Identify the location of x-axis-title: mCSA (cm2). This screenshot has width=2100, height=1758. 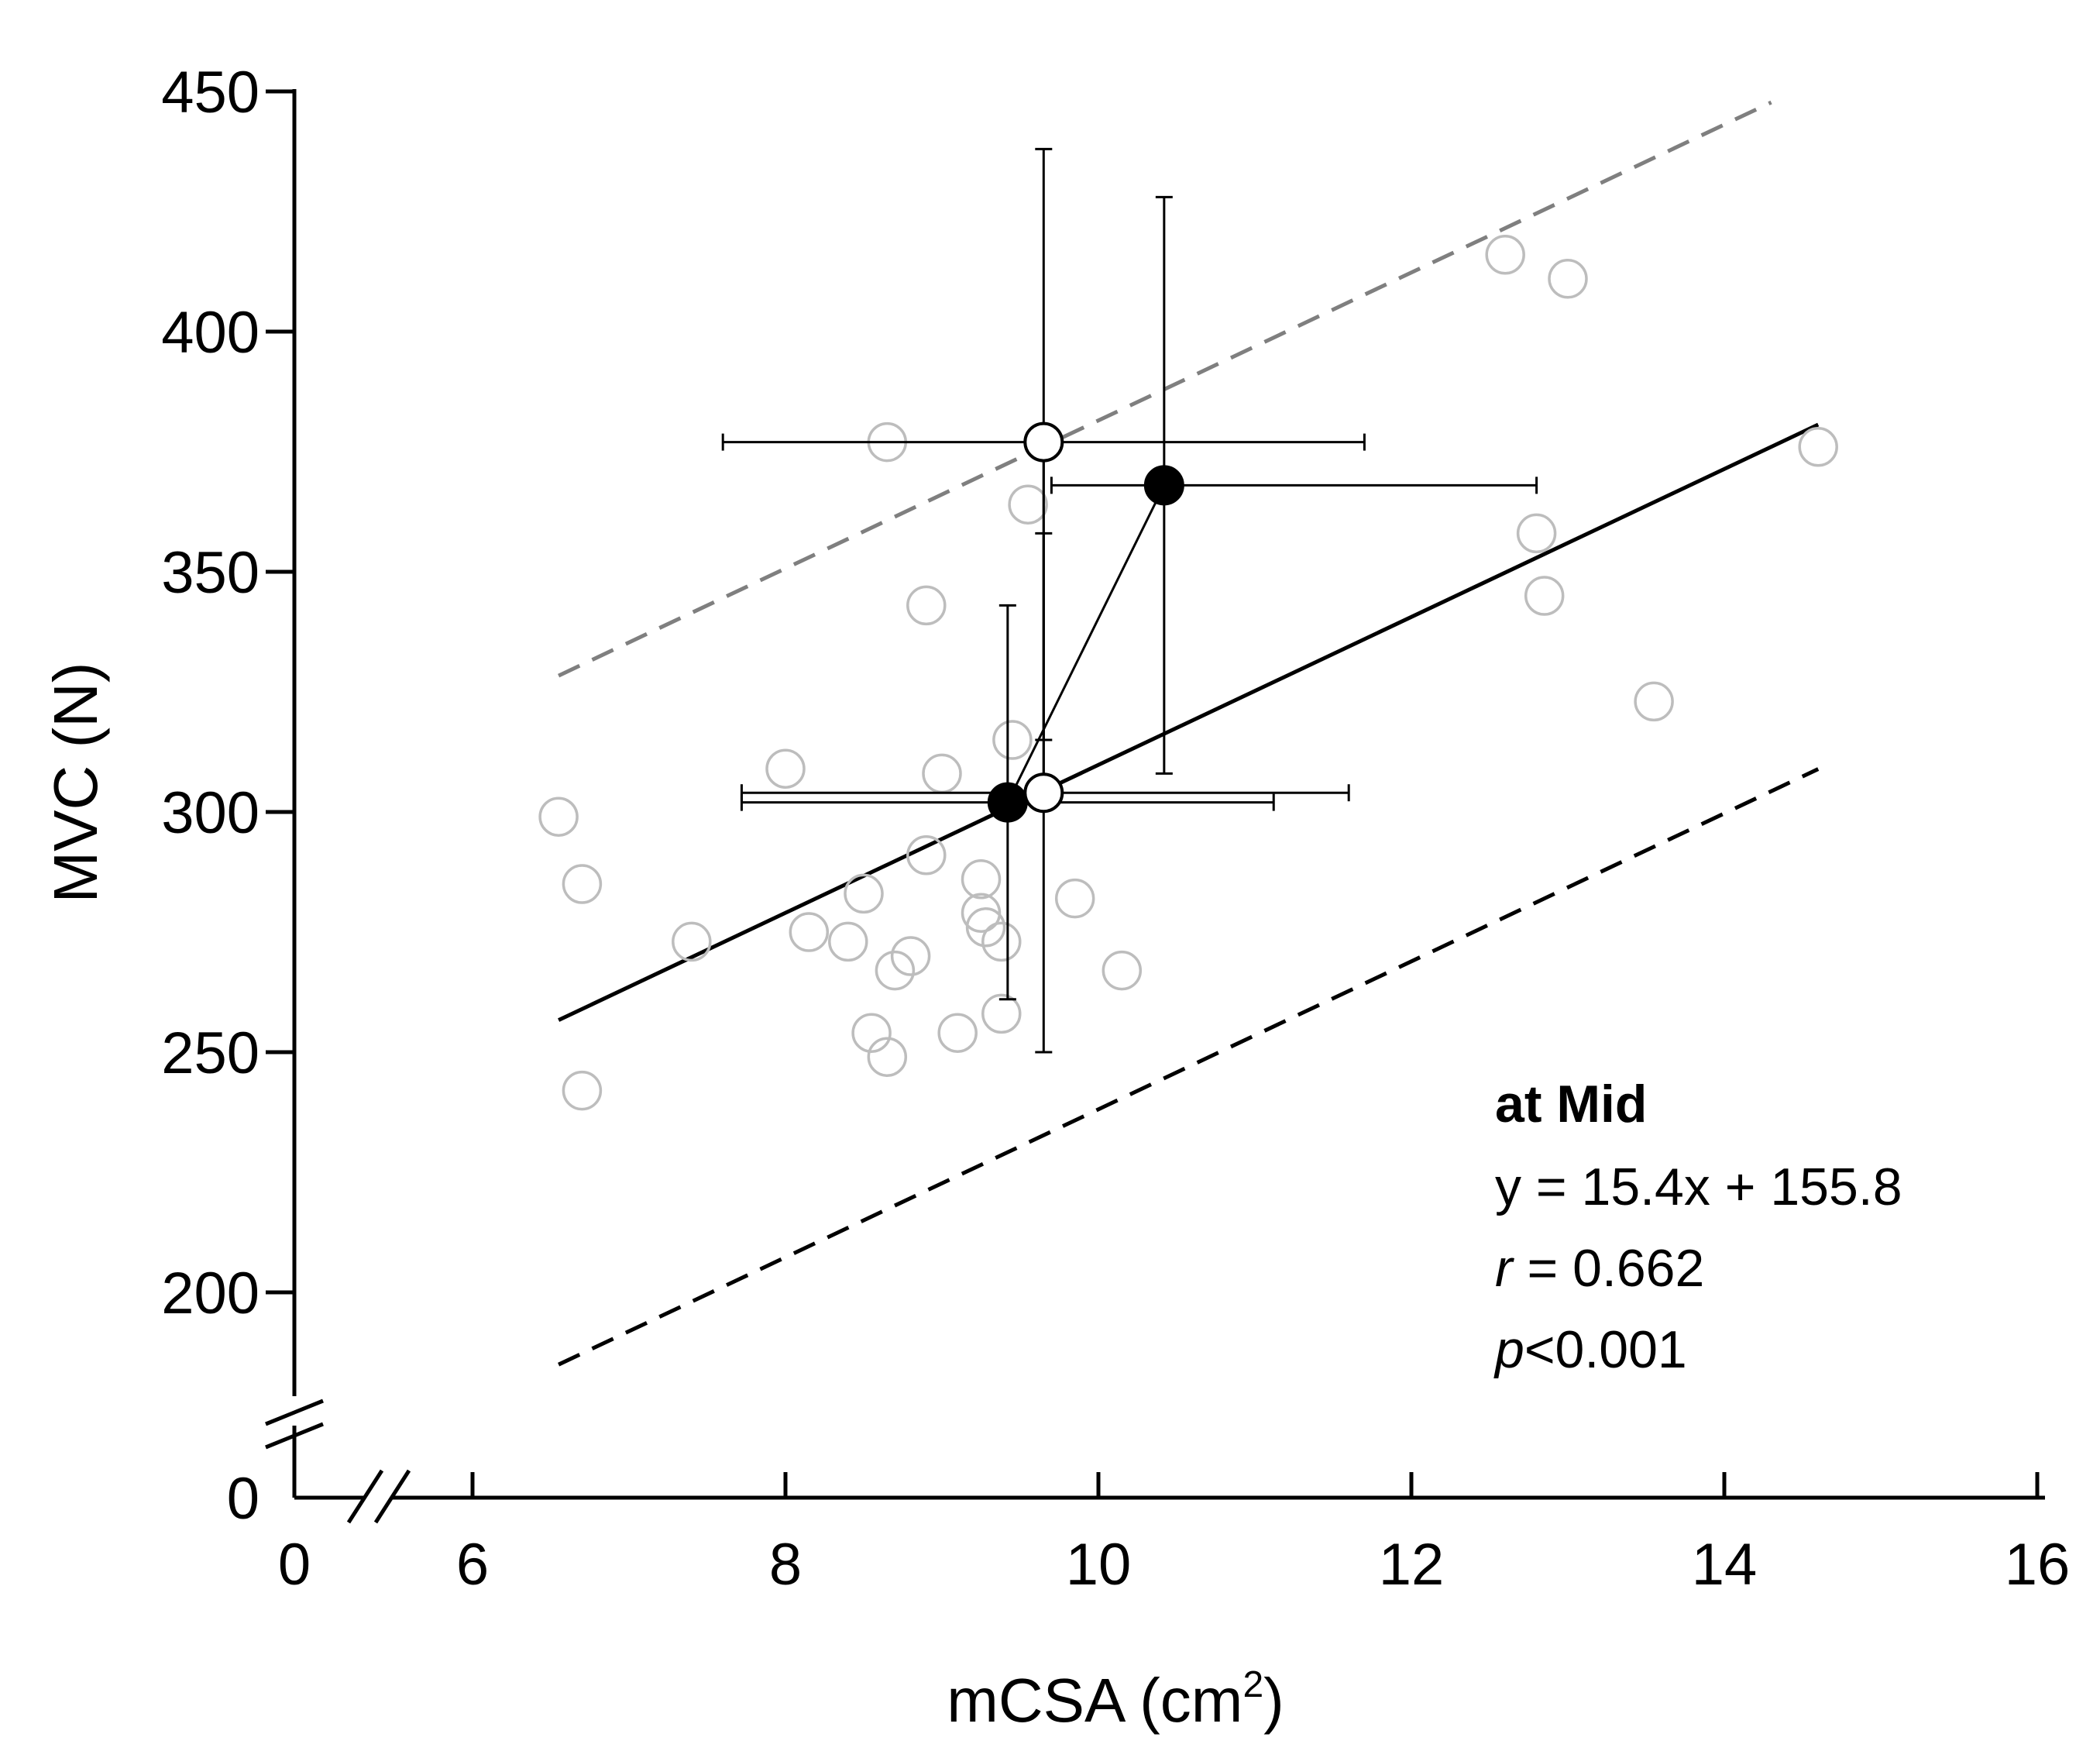
(1115, 1700).